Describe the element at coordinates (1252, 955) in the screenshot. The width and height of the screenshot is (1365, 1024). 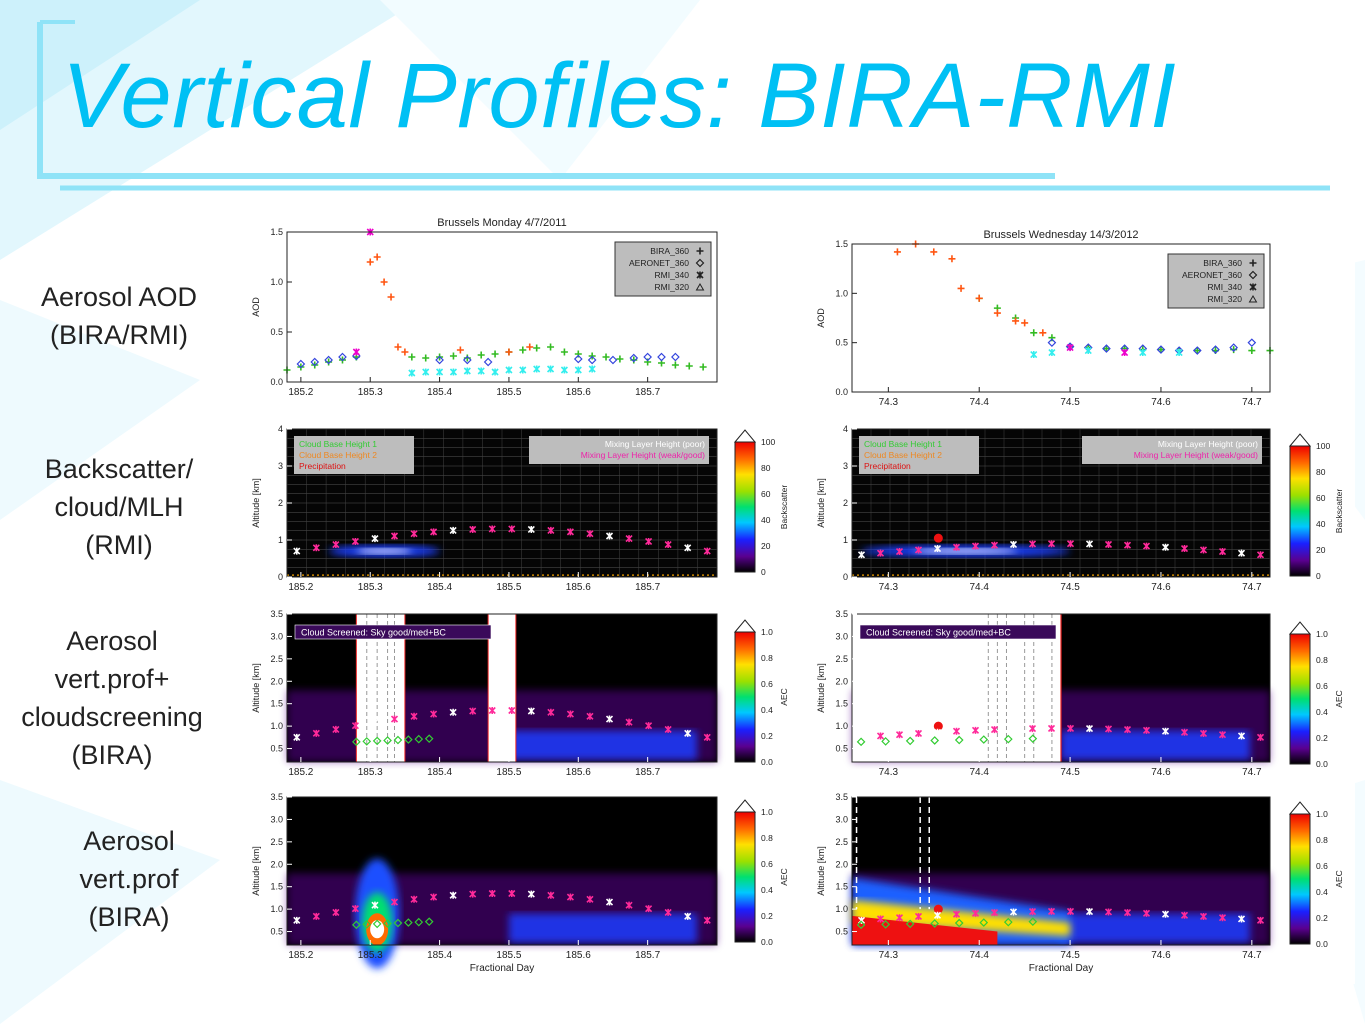
I see `x-tick-label: 74.7` at that location.